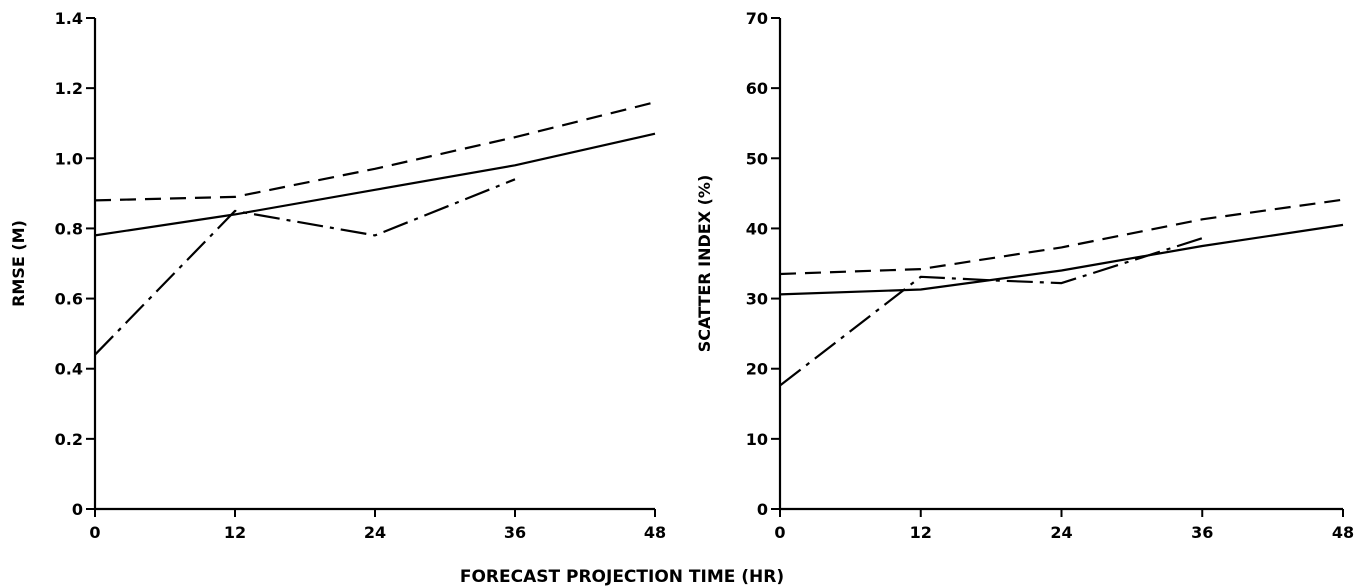  I want to click on rmse-x-tick-label: 48, so click(655, 532).